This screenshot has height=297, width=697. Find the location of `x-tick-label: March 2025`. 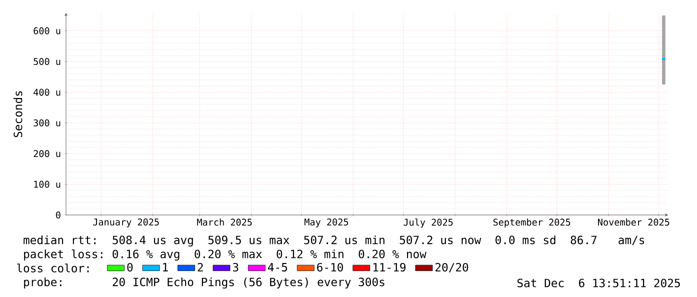

x-tick-label: March 2025 is located at coordinates (224, 222).